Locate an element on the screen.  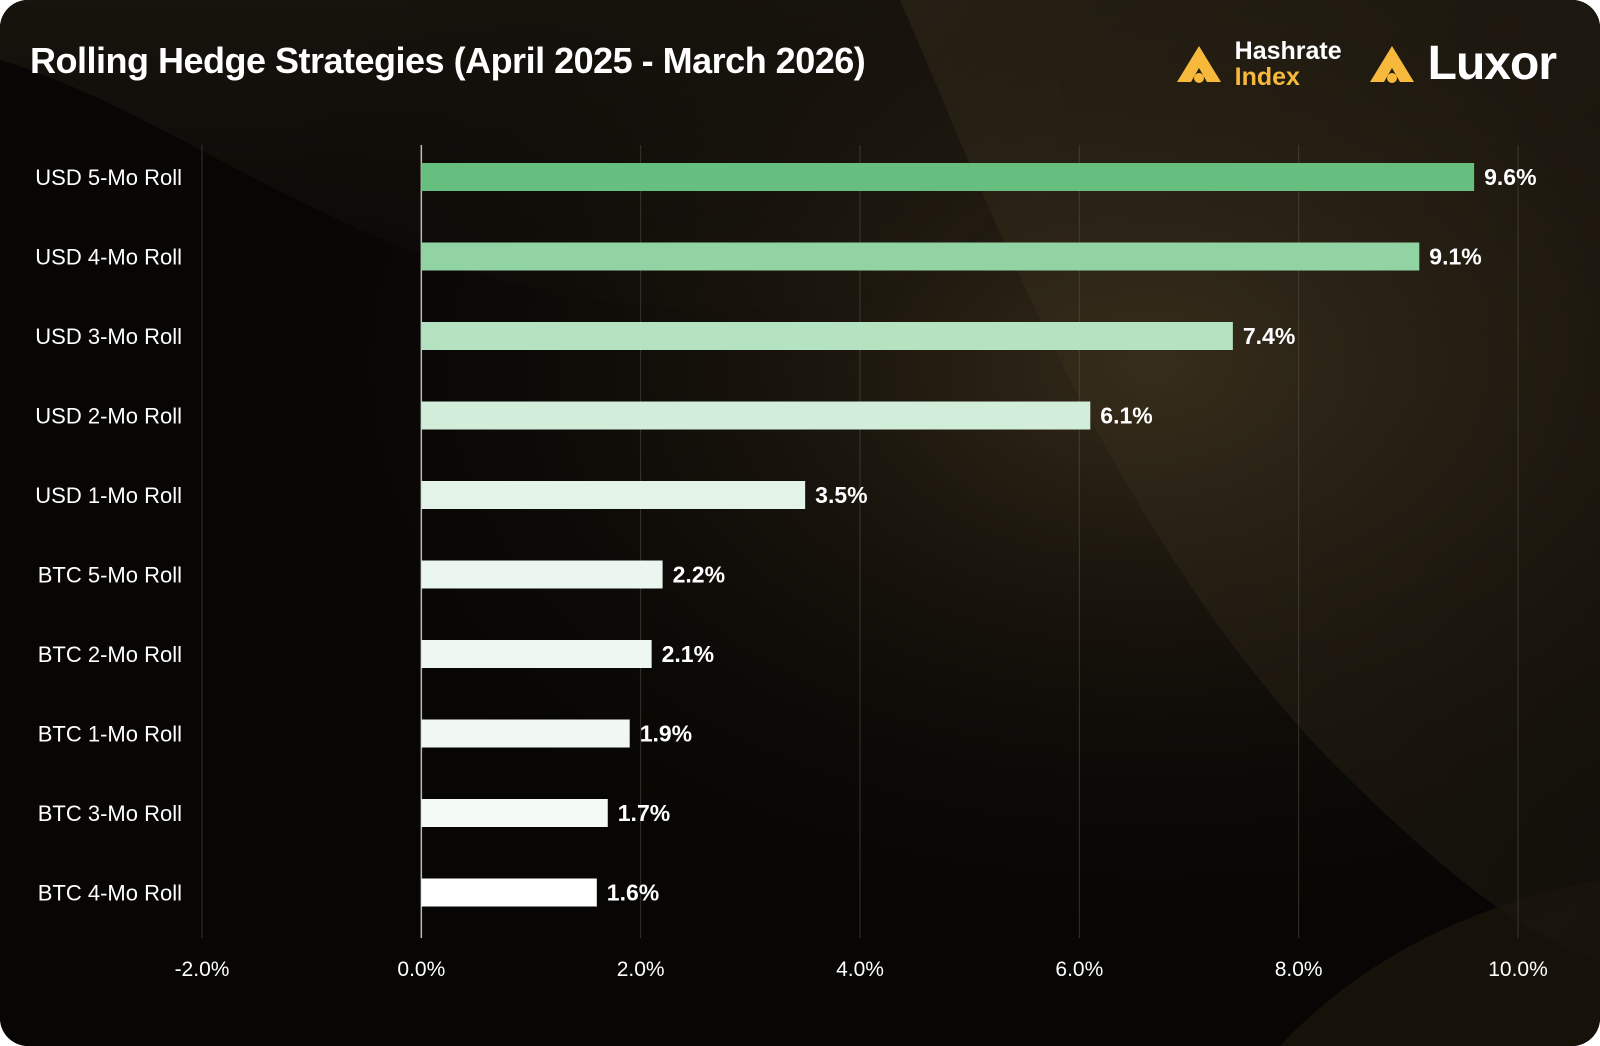
data-label: 9.6% is located at coordinates (1510, 177).